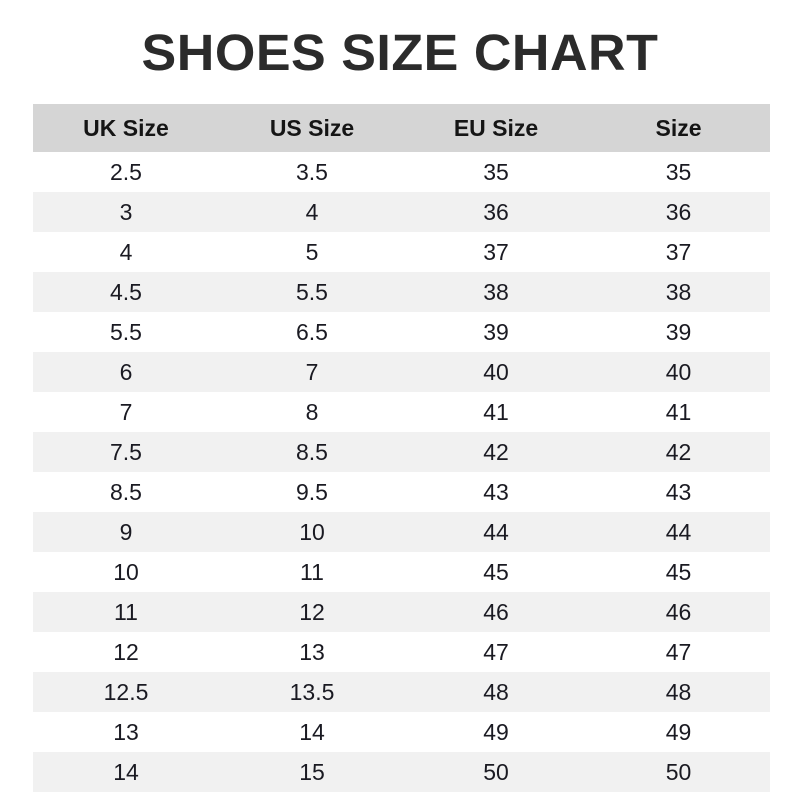  What do you see at coordinates (126, 531) in the screenshot?
I see `table-cell: 9` at bounding box center [126, 531].